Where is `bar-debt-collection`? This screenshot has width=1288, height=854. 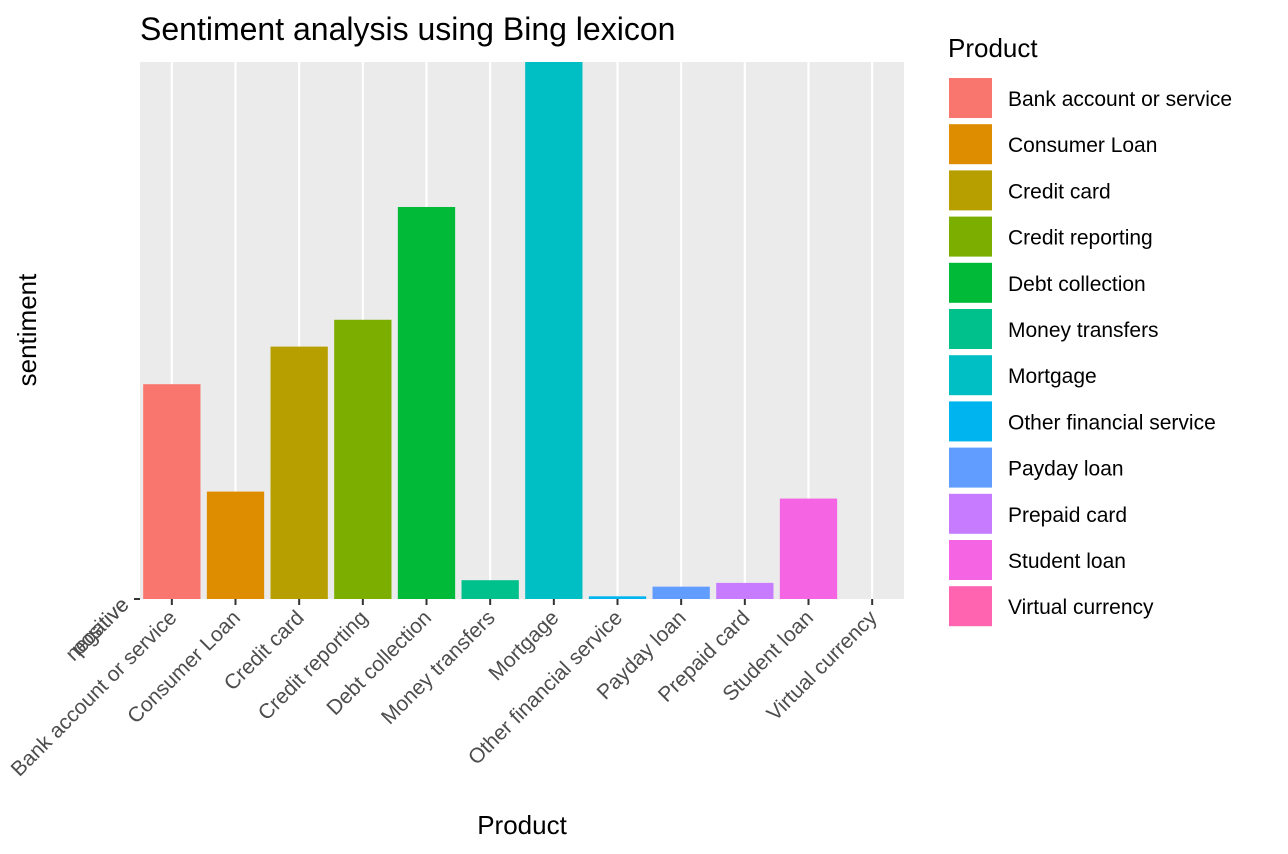
bar-debt-collection is located at coordinates (426, 403).